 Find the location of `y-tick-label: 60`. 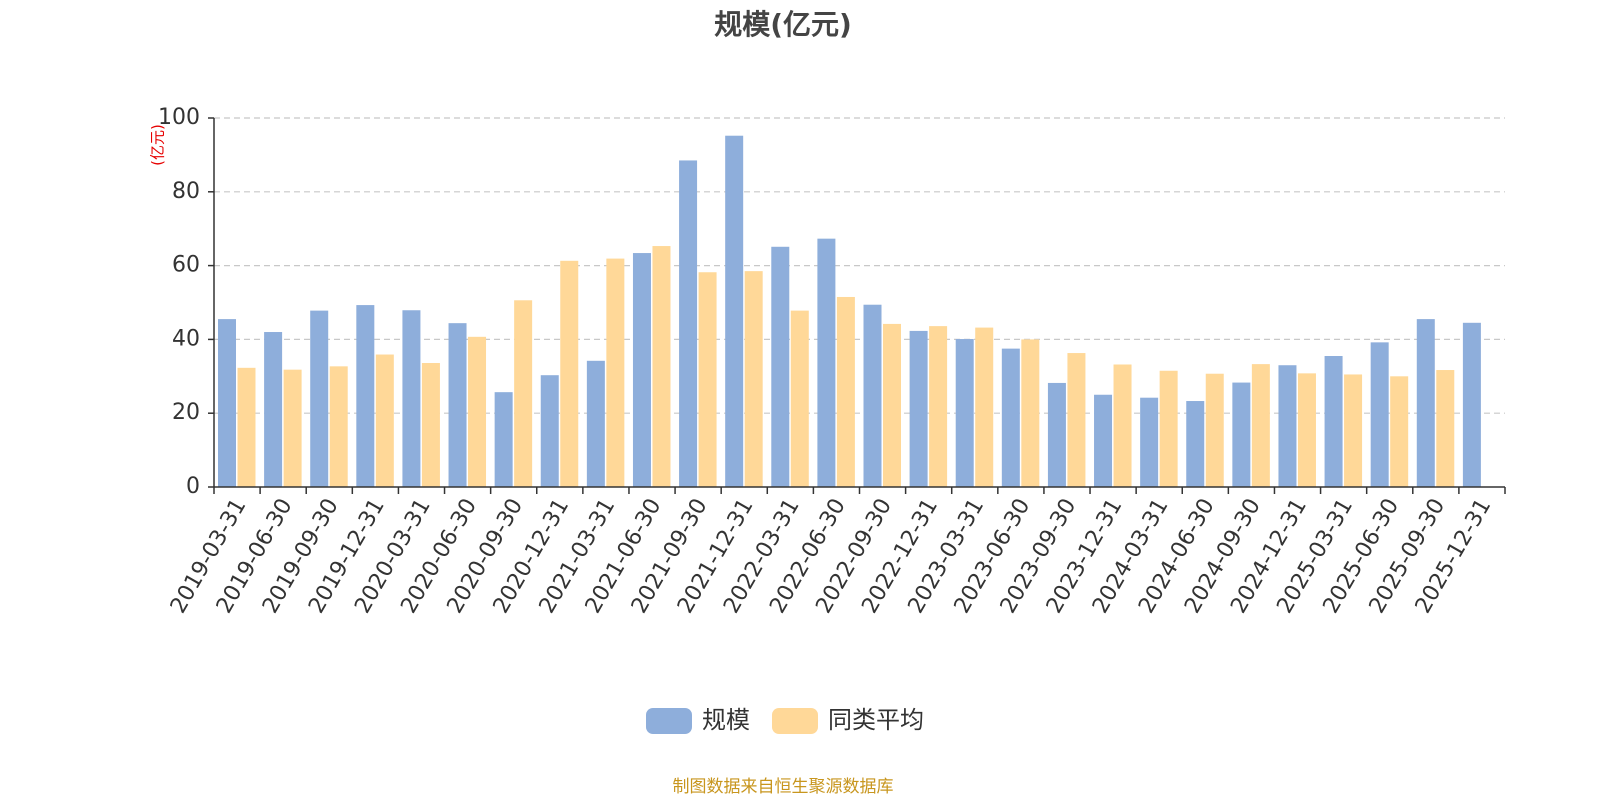

y-tick-label: 60 is located at coordinates (186, 265).